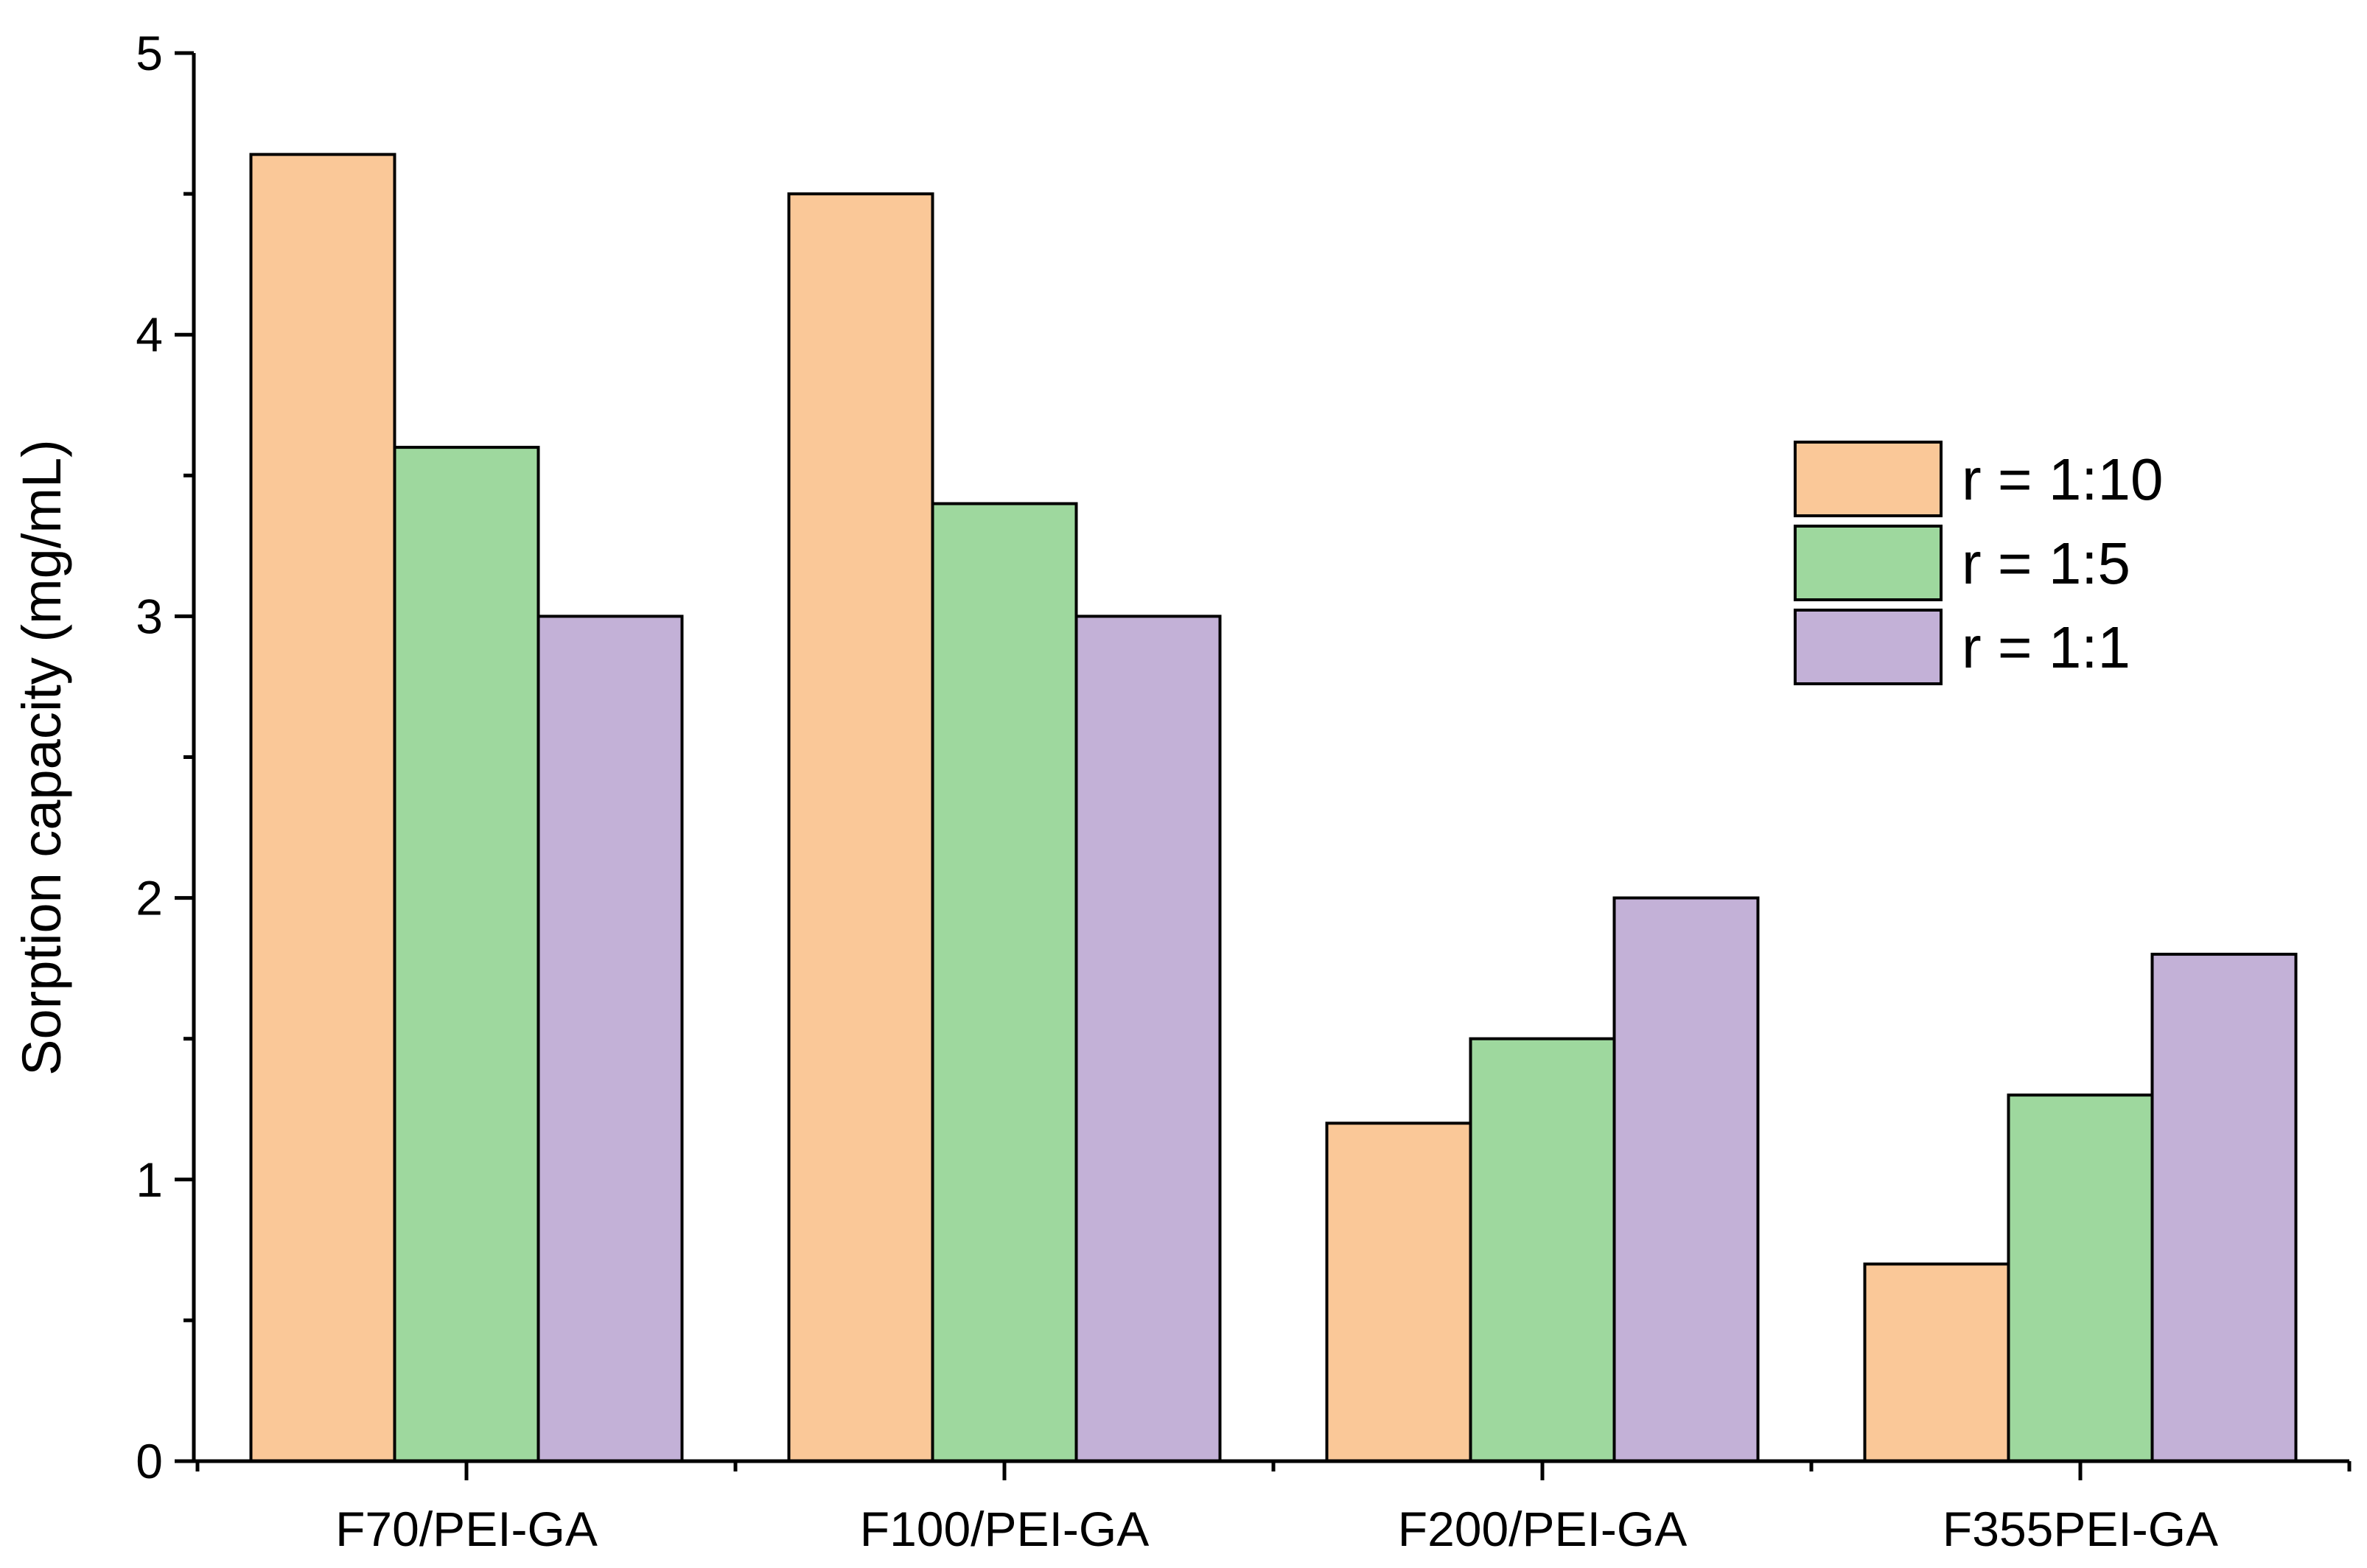  What do you see at coordinates (1543, 1529) in the screenshot?
I see `x-tick-label: F200/PEI-GA` at bounding box center [1543, 1529].